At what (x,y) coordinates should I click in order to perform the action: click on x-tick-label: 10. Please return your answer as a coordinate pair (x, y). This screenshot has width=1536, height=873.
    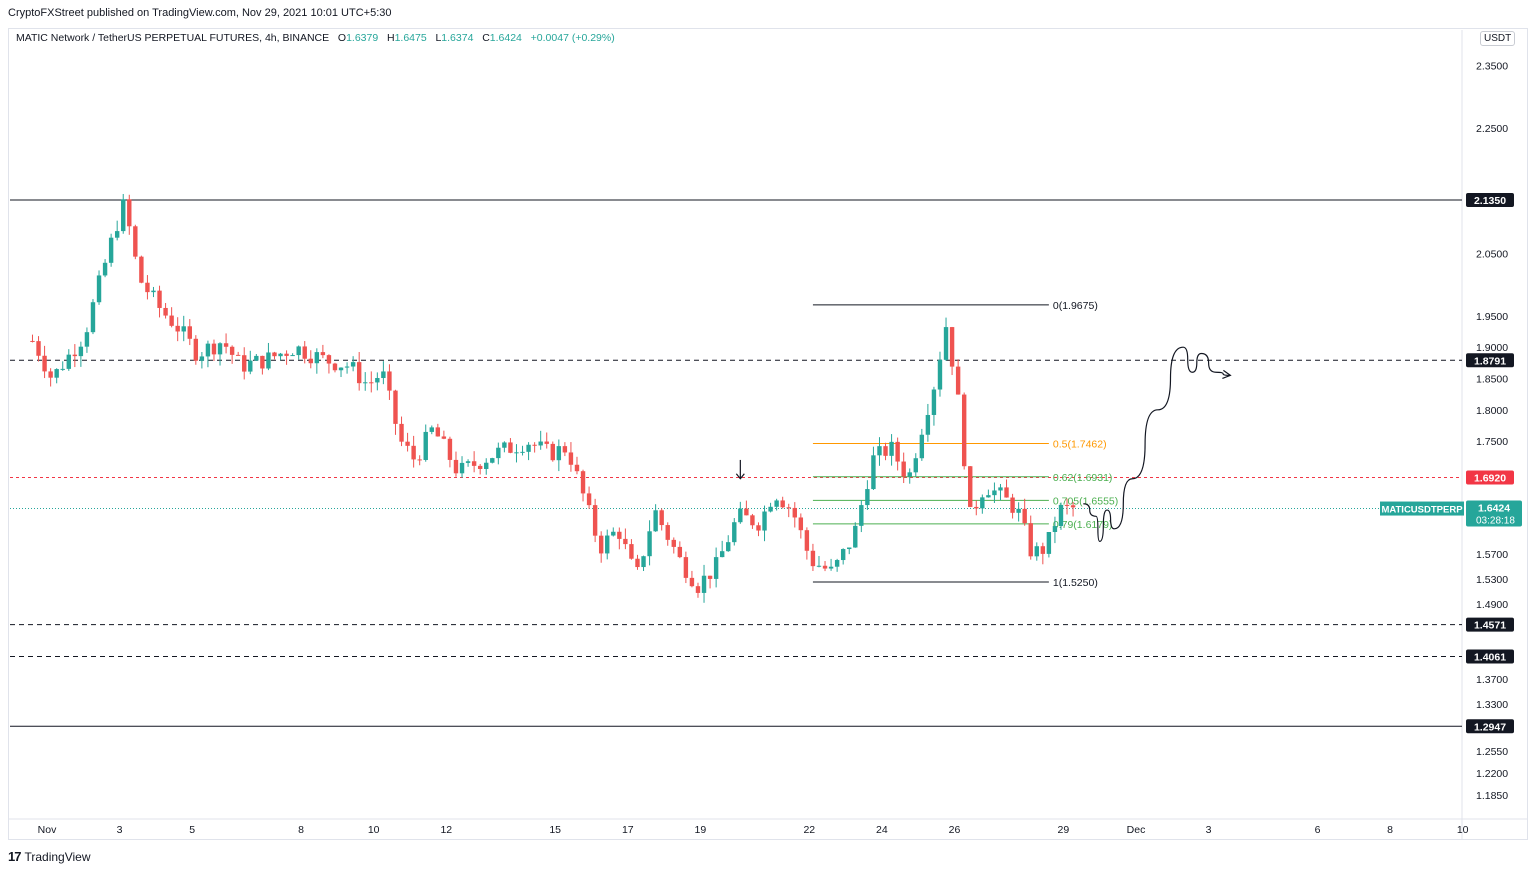
    Looking at the image, I should click on (1463, 830).